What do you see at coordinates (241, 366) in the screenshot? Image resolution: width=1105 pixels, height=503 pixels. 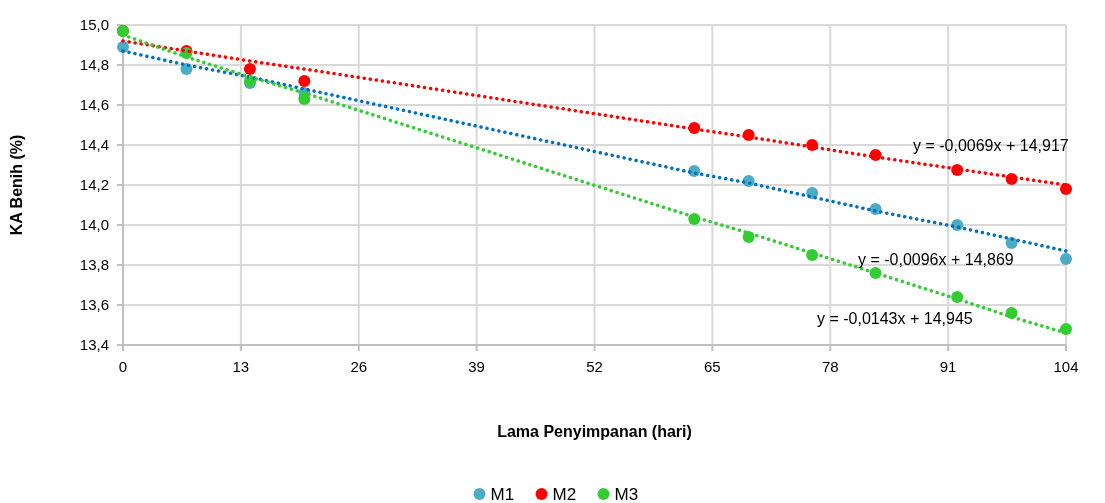 I see `x-tick-label: 13` at bounding box center [241, 366].